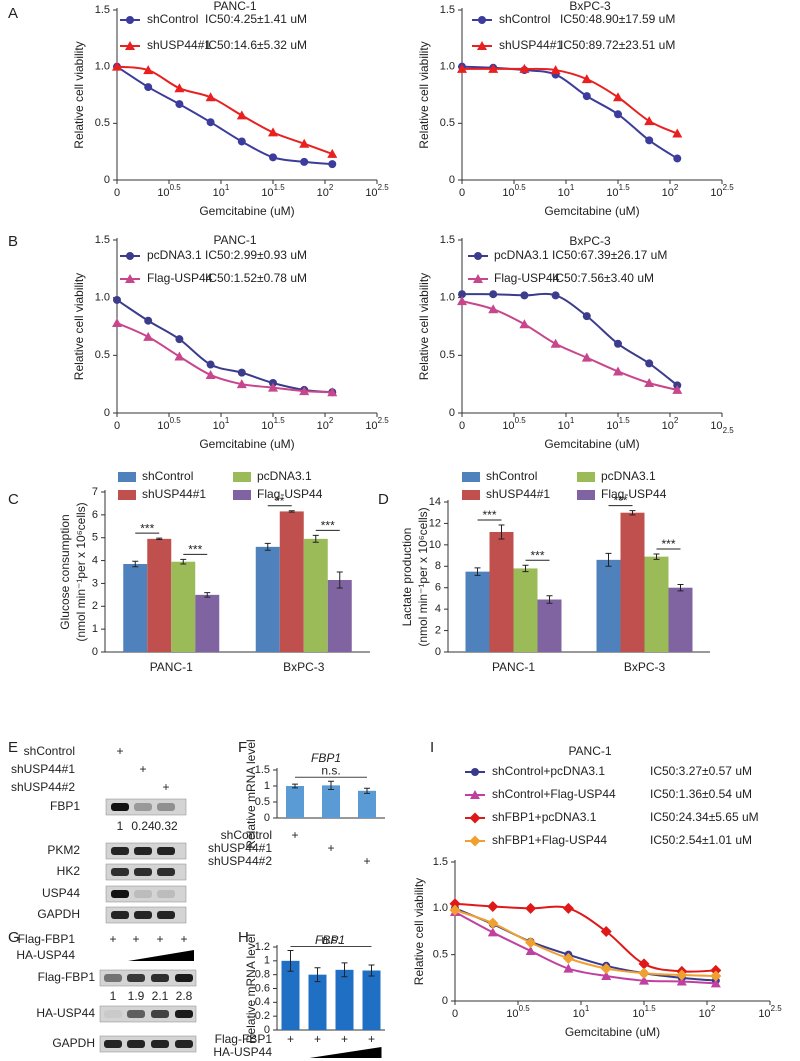 The width and height of the screenshot is (800, 1061). What do you see at coordinates (251, 988) in the screenshot?
I see `y-axis-label: Relative mRNA level` at bounding box center [251, 988].